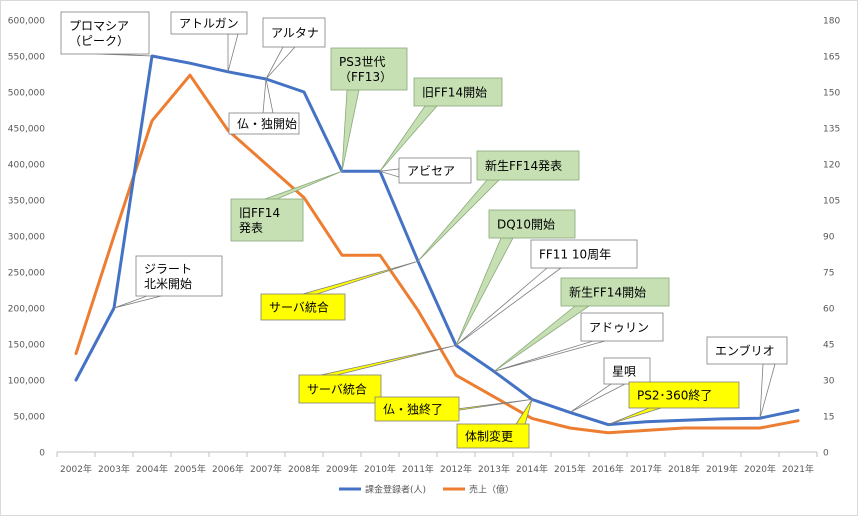 The height and width of the screenshot is (519, 858). What do you see at coordinates (26, 202) in the screenshot?
I see `left-tick-label: 350,000` at bounding box center [26, 202].